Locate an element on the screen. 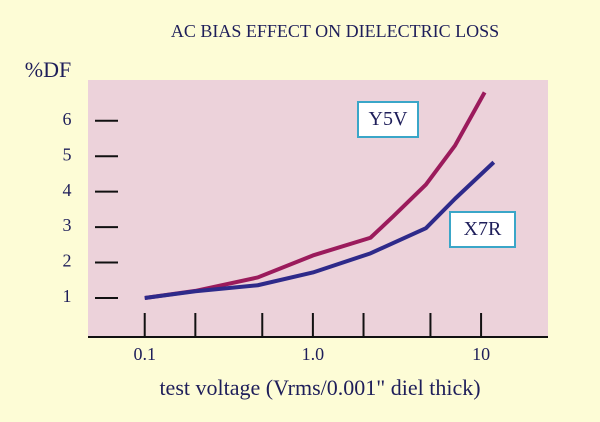 This screenshot has height=422, width=600. x-tick-label: 1.0 is located at coordinates (313, 354).